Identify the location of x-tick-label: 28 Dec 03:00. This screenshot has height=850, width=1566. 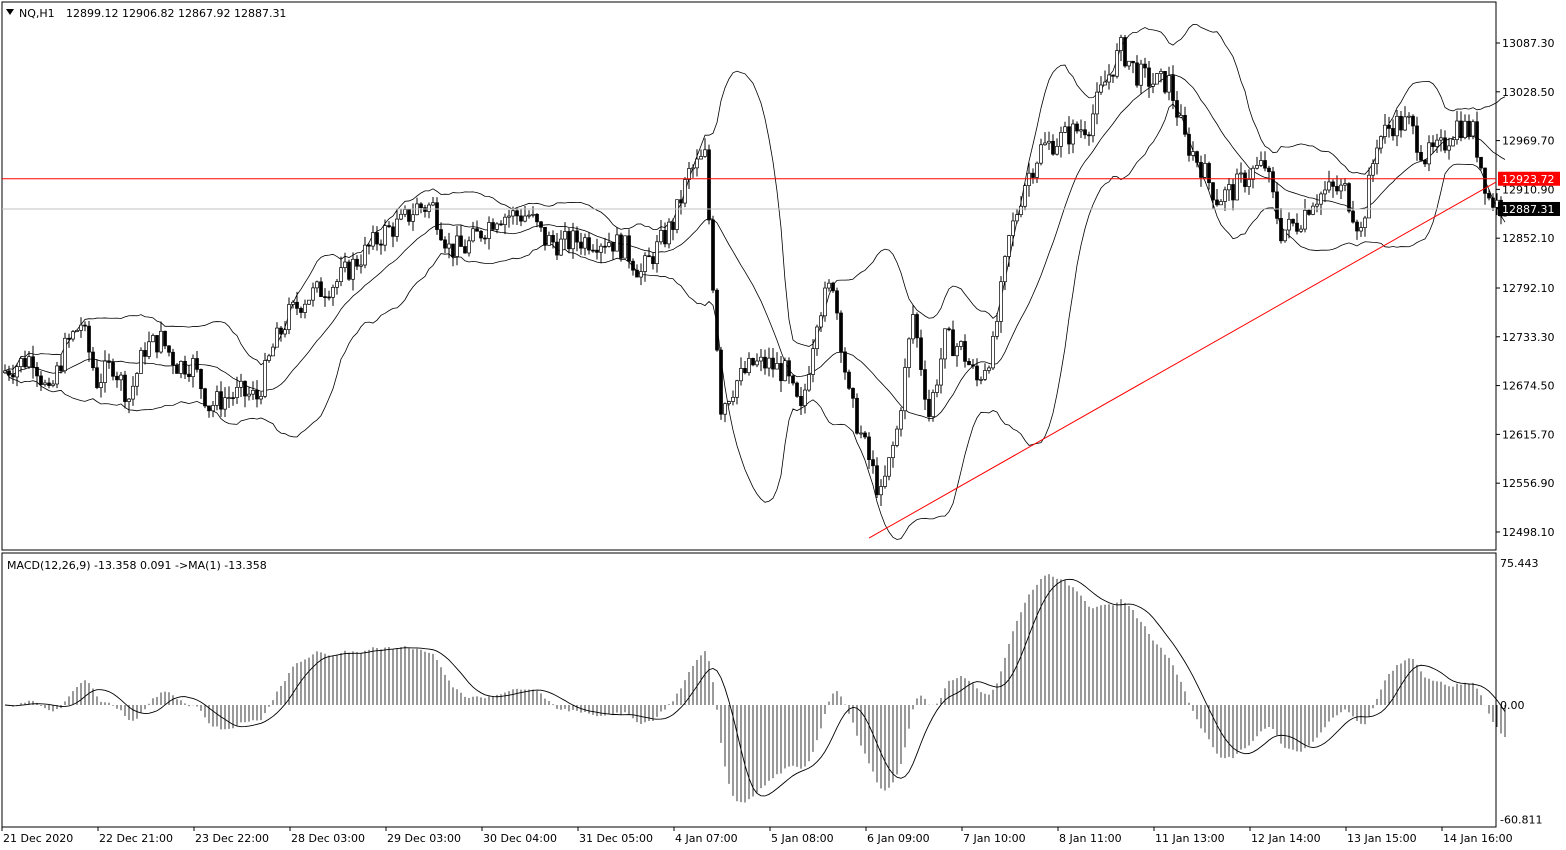
(328, 838).